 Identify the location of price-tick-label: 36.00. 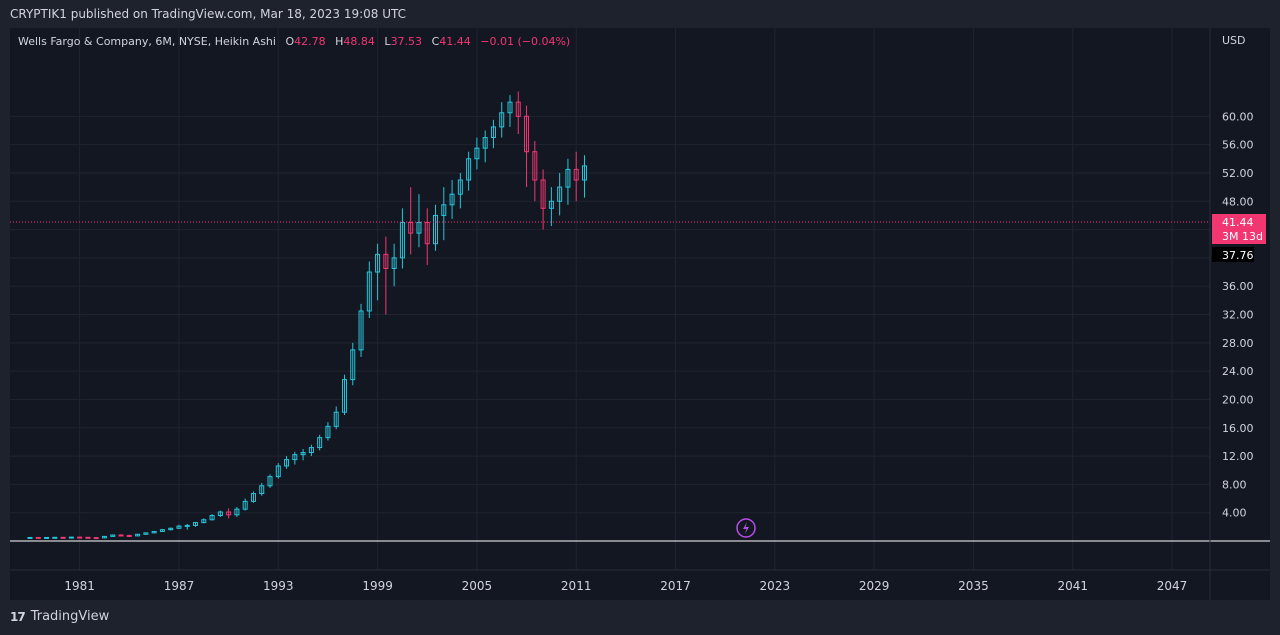
(1238, 286).